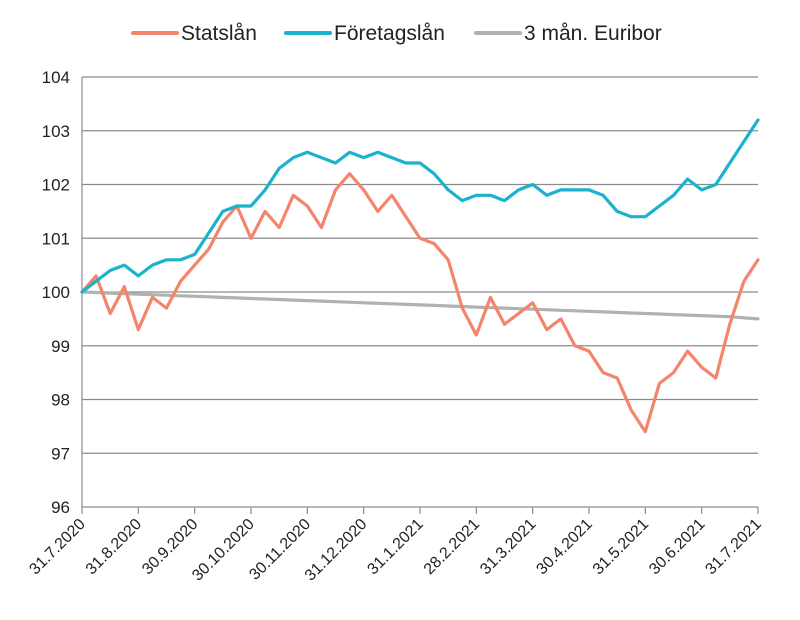 Image resolution: width=800 pixels, height=620 pixels. What do you see at coordinates (56, 131) in the screenshot?
I see `y-tick-label: 103` at bounding box center [56, 131].